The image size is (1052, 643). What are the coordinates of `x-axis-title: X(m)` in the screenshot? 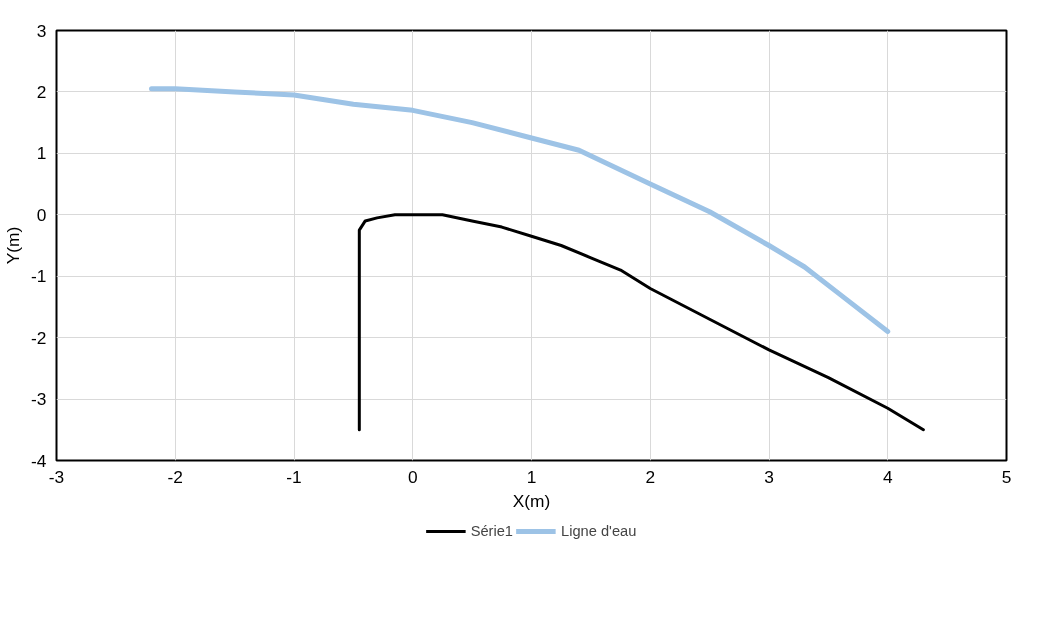 It's located at (531, 500).